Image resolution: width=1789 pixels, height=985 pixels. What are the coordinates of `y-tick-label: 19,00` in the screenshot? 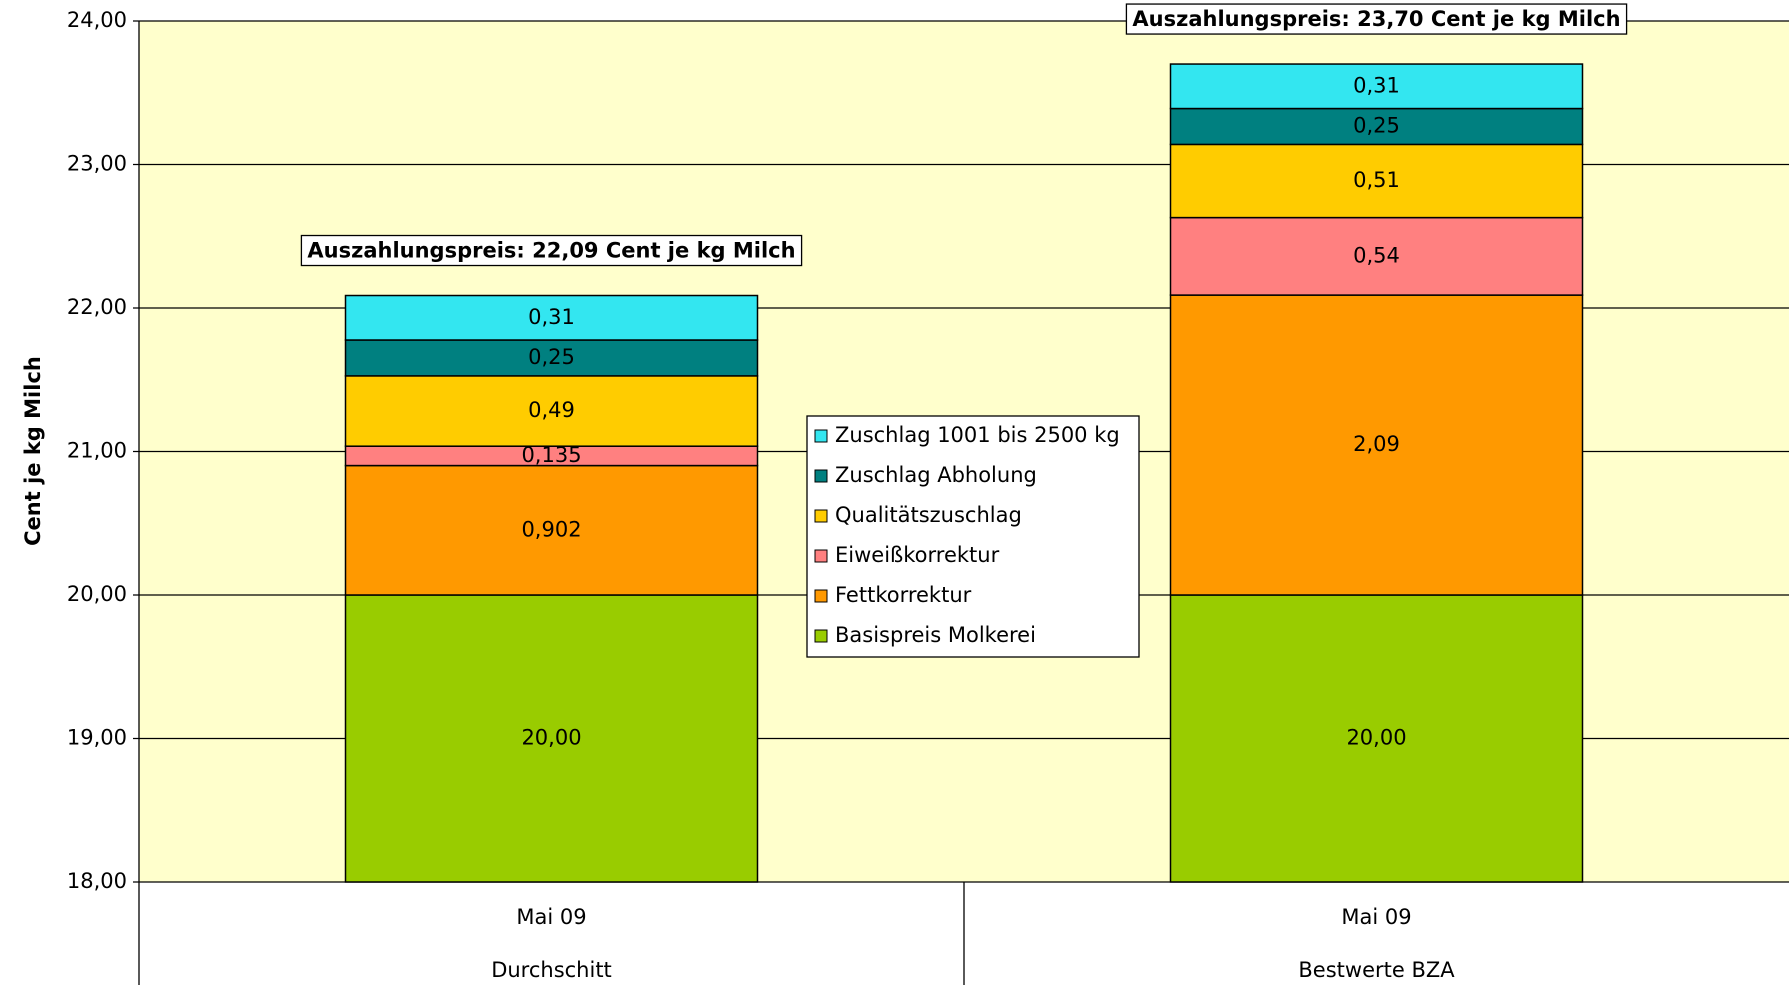 It's located at (97, 738).